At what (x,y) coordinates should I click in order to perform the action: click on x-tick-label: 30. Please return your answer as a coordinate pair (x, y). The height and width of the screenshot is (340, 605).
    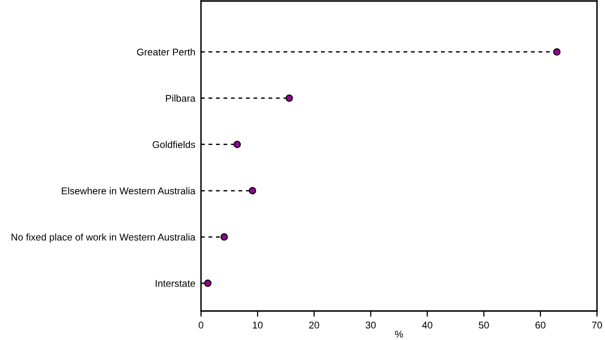
    Looking at the image, I should click on (371, 325).